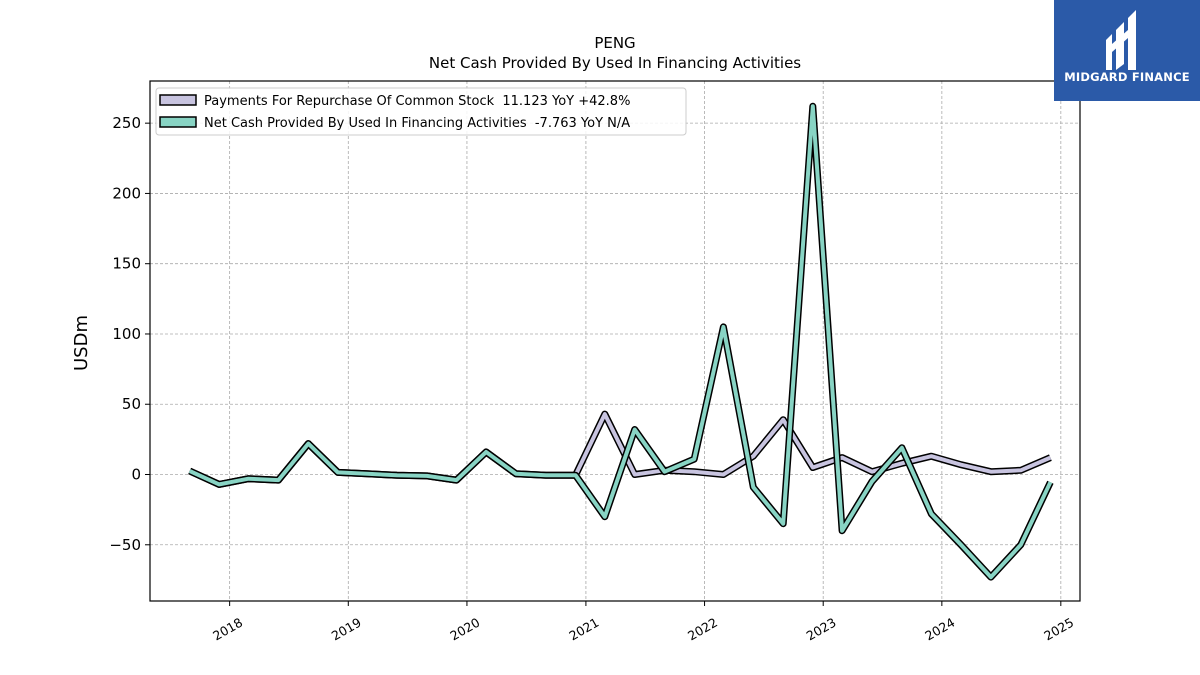 This screenshot has height=675, width=1200. I want to click on x-tick-label: 2024, so click(939, 629).